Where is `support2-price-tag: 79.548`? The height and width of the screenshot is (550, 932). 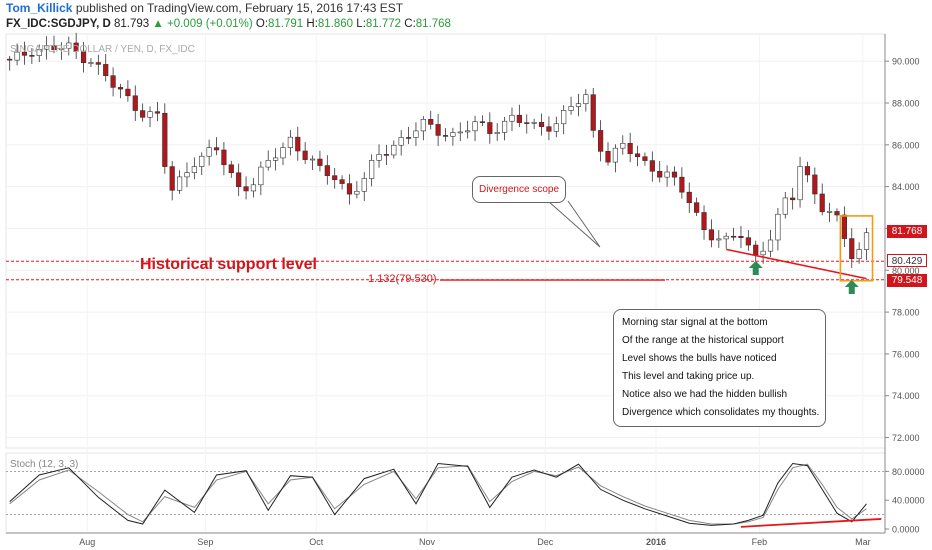
support2-price-tag: 79.548 is located at coordinates (907, 280).